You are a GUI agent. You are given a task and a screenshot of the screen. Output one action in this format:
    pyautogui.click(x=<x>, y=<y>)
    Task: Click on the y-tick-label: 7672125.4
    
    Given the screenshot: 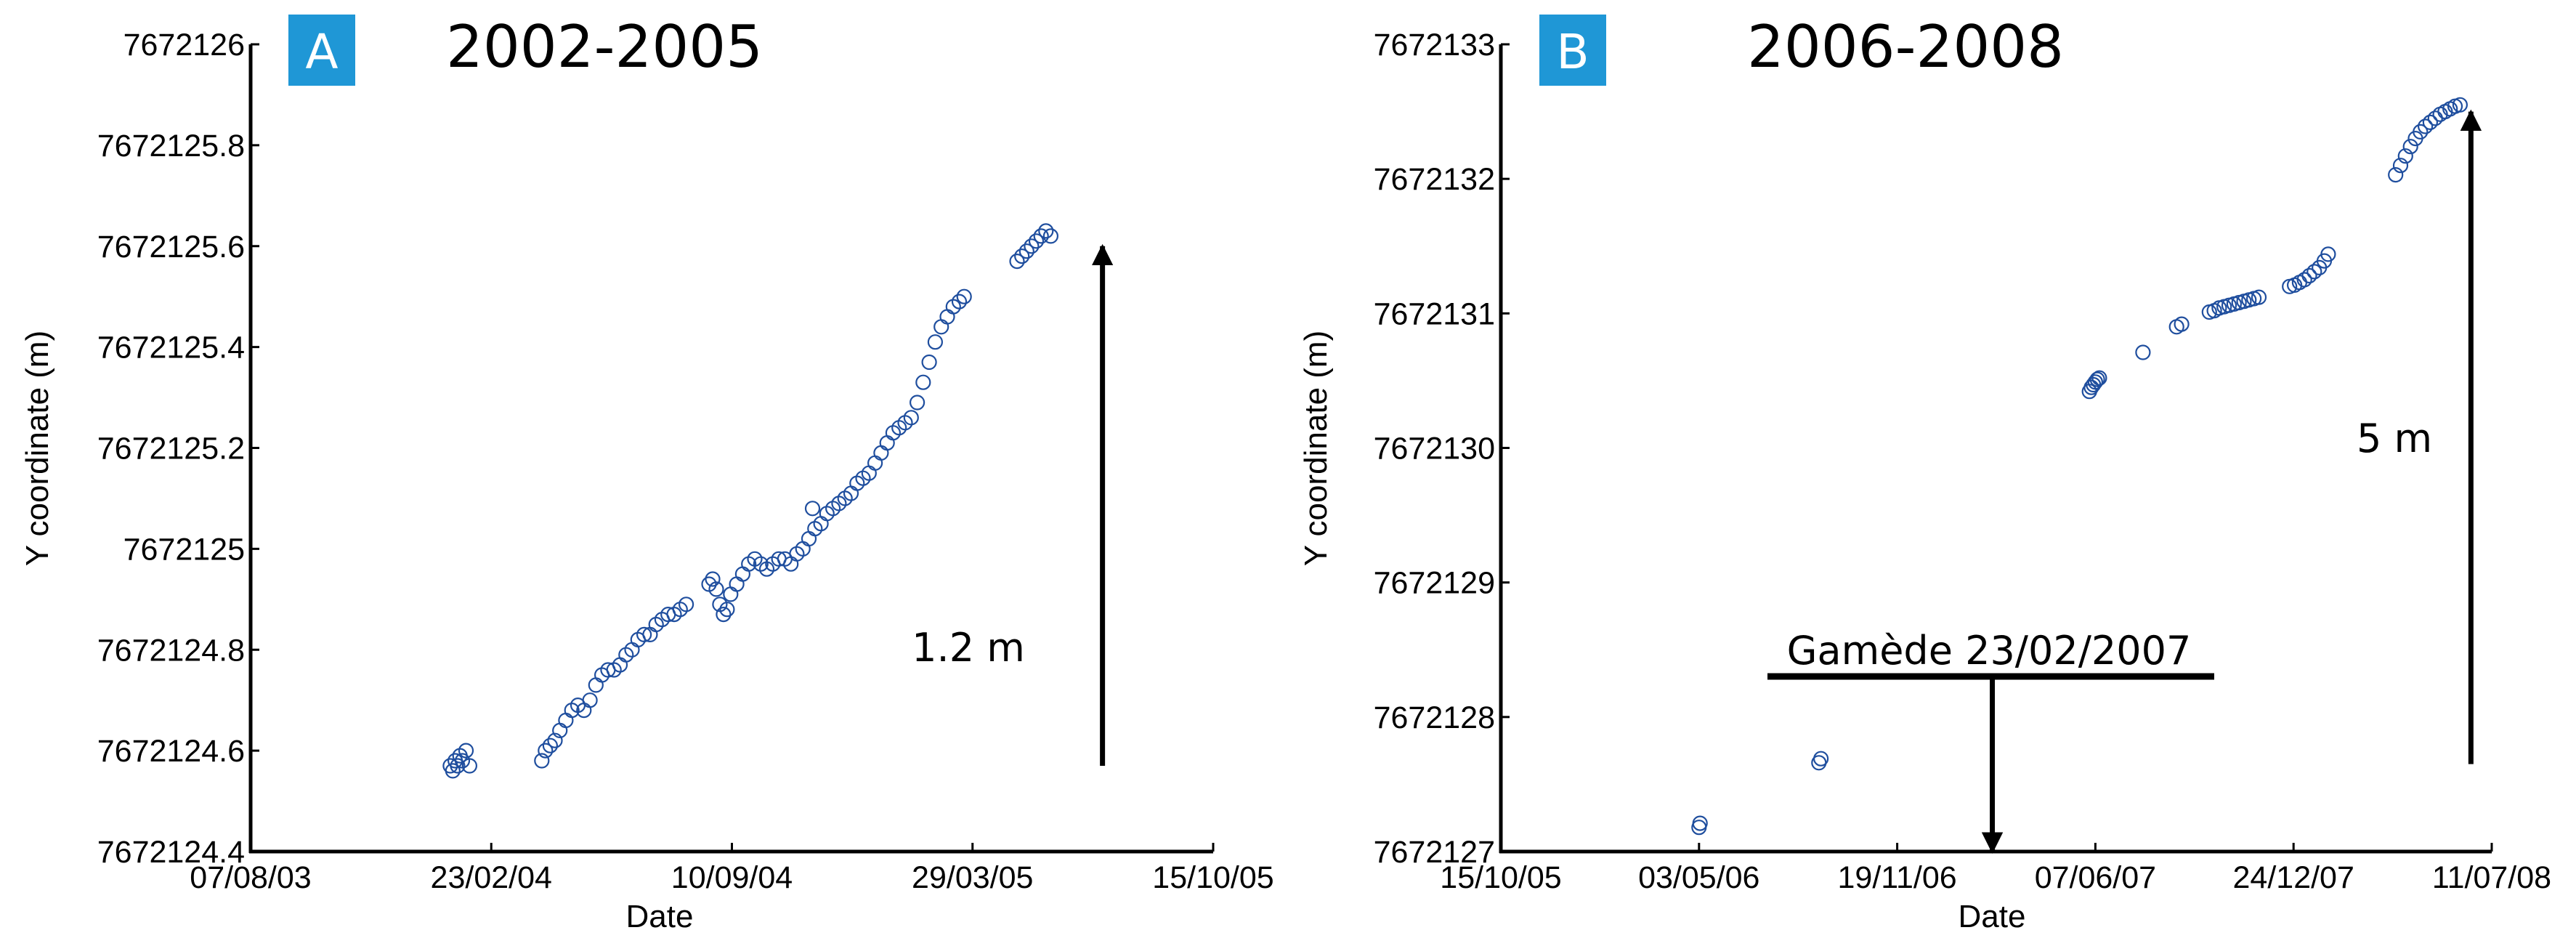 What is the action you would take?
    pyautogui.click(x=171, y=348)
    